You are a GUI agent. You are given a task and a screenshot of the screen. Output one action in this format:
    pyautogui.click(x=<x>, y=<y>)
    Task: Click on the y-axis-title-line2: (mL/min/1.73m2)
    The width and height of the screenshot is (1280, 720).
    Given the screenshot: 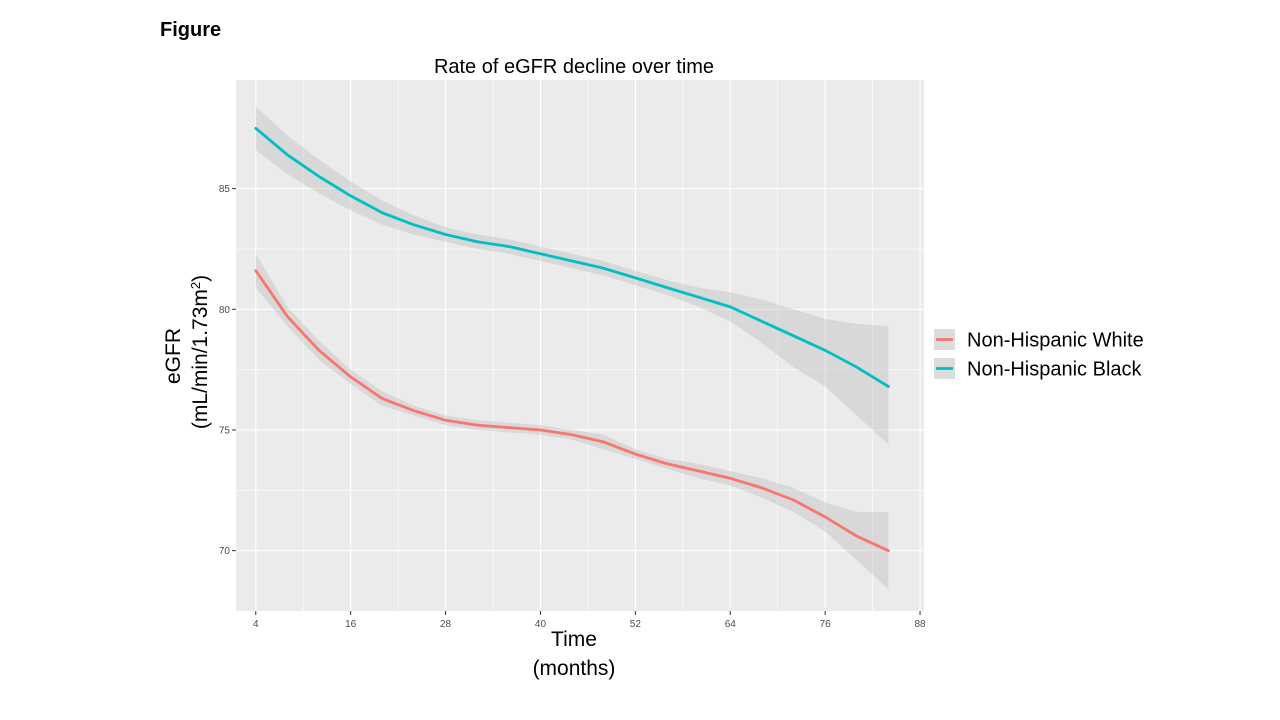 What is the action you would take?
    pyautogui.click(x=200, y=352)
    